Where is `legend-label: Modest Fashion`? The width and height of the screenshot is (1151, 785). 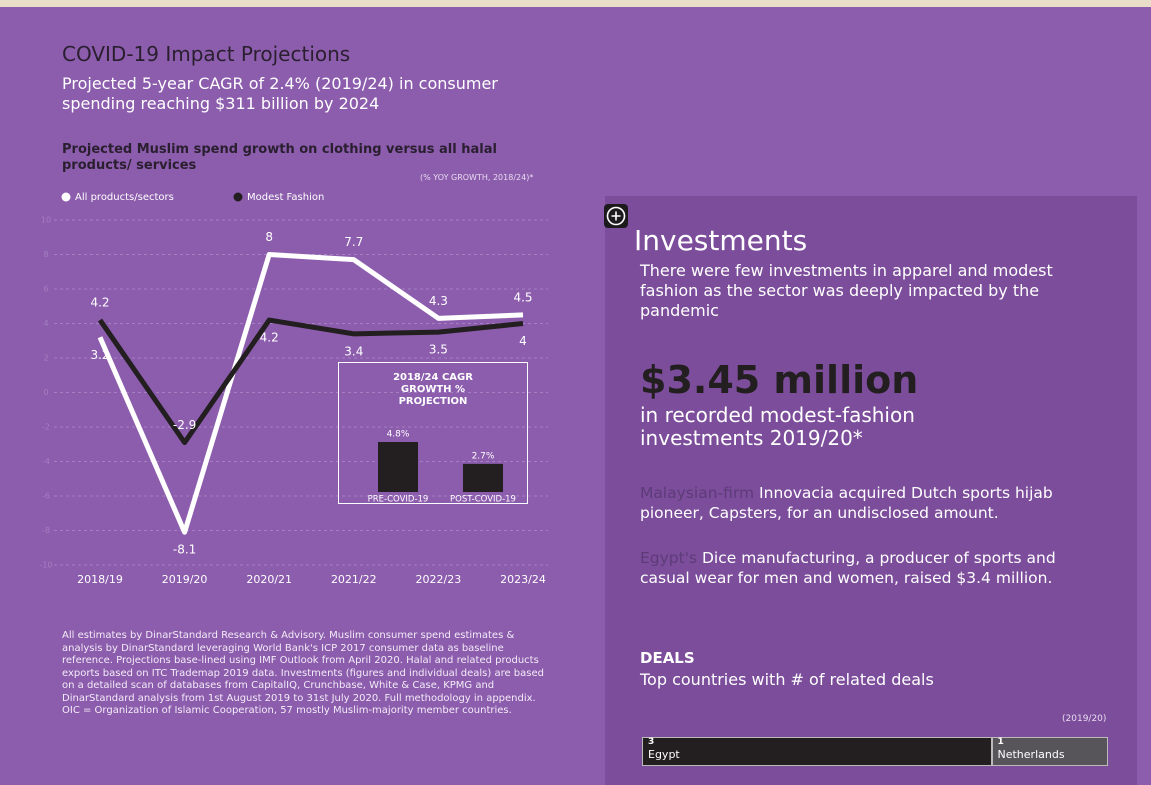
legend-label: Modest Fashion is located at coordinates (285, 197).